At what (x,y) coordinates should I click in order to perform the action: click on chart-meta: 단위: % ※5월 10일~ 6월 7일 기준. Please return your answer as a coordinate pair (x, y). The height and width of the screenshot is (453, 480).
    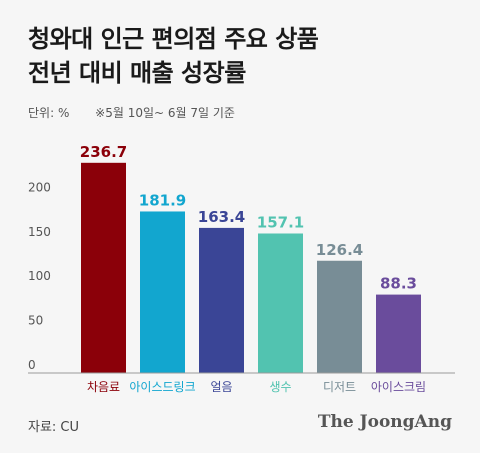
    Looking at the image, I should click on (131, 112).